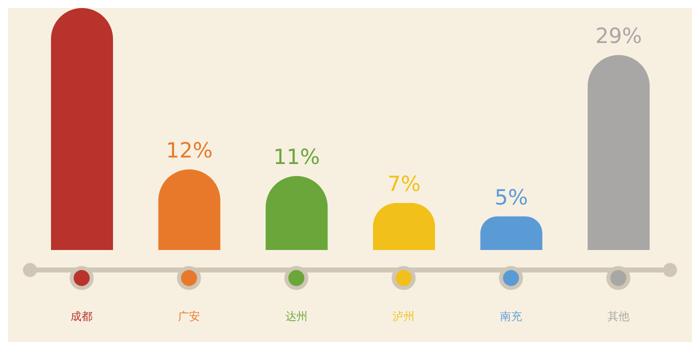 This screenshot has width=700, height=350. Describe the element at coordinates (296, 157) in the screenshot. I see `data-label: 11%` at that location.